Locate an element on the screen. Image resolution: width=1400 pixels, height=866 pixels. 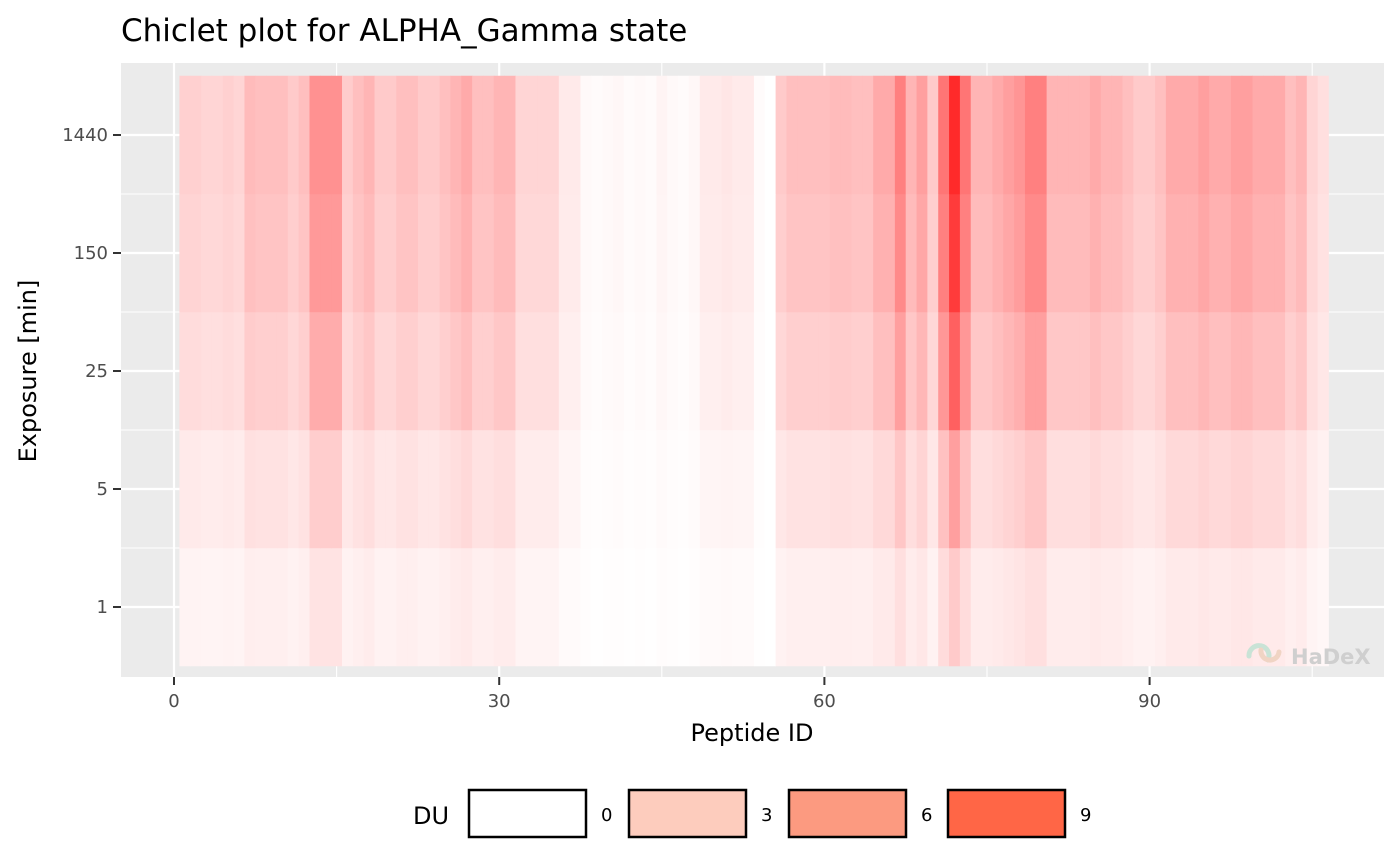
y-tick-label: 1440 is located at coordinates (85, 135).